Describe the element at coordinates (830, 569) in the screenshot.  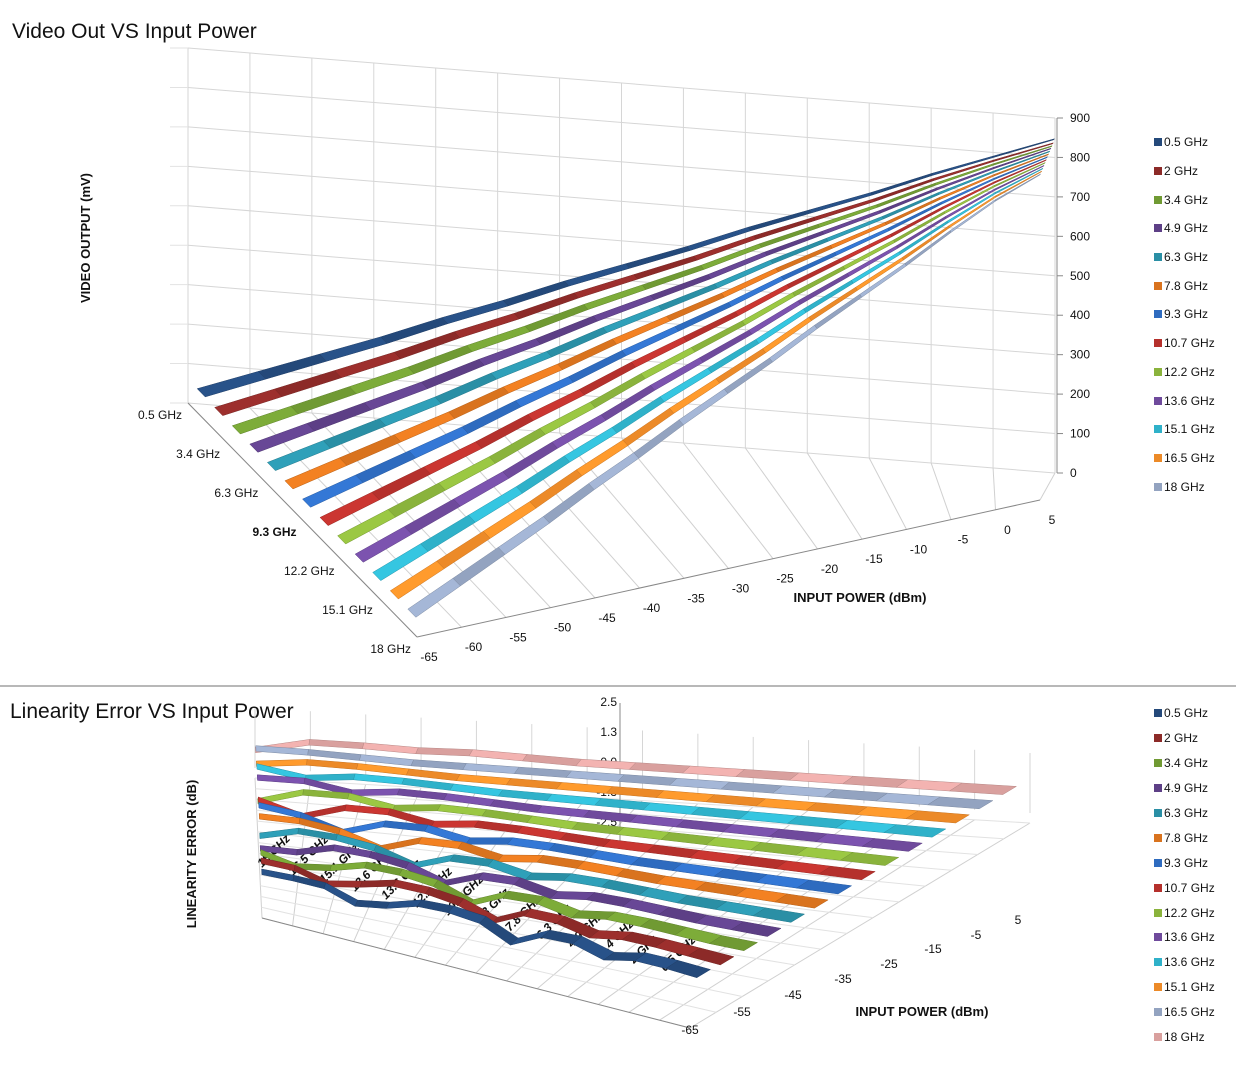
I see `x-tick-label: -20` at that location.